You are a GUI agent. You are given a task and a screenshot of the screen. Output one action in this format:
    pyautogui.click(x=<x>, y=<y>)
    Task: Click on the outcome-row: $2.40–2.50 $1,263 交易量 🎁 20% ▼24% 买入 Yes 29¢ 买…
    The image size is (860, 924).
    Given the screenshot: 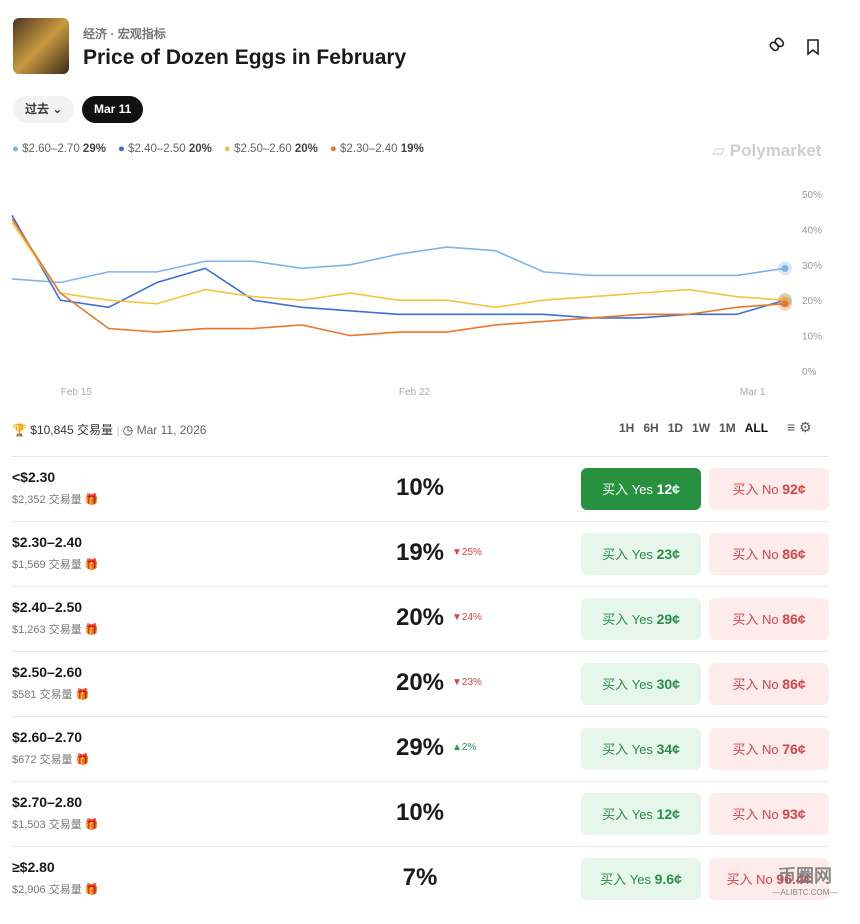 What is the action you would take?
    pyautogui.click(x=420, y=618)
    